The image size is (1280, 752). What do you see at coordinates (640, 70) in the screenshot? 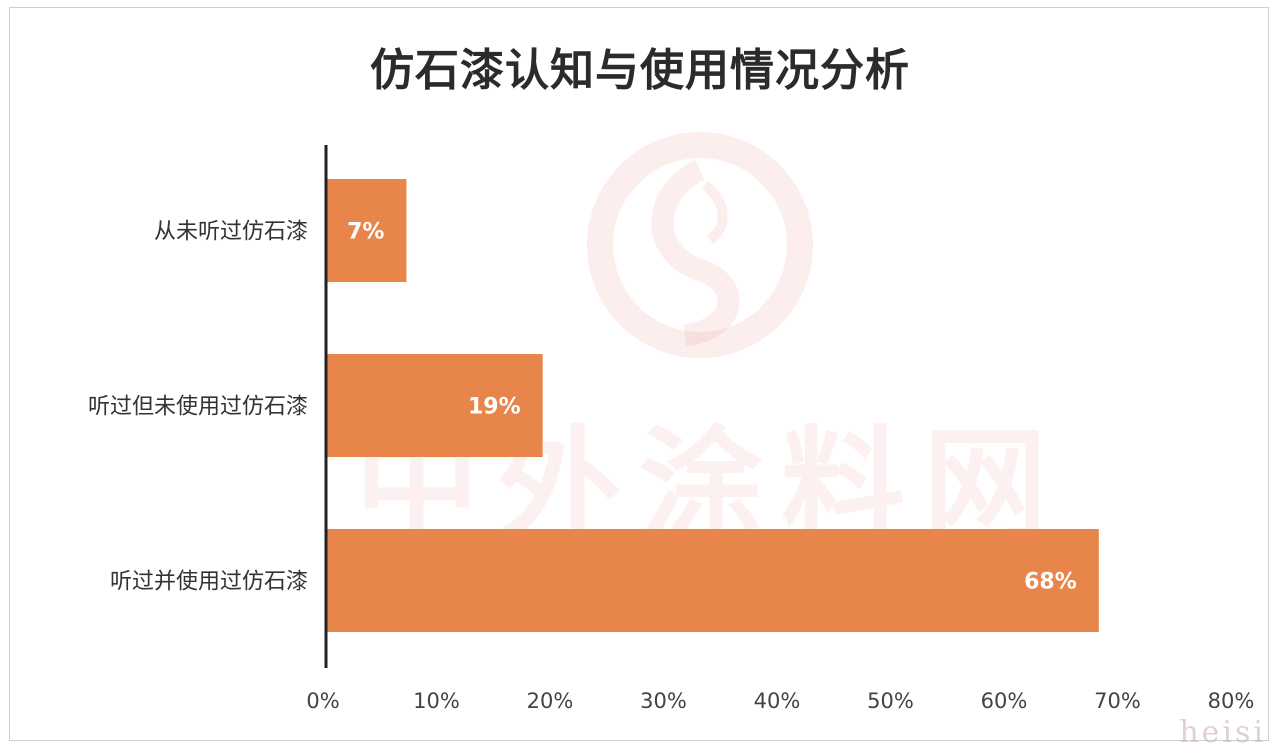
I see `chart-title: 仿石漆认知与使用情况分析` at bounding box center [640, 70].